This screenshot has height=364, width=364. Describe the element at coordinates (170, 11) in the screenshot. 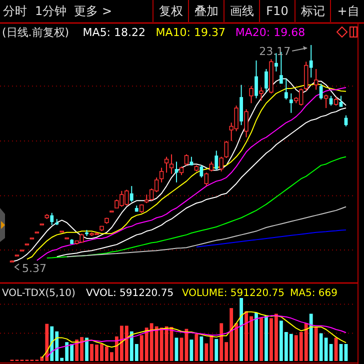

I see `text: 复权` at that location.